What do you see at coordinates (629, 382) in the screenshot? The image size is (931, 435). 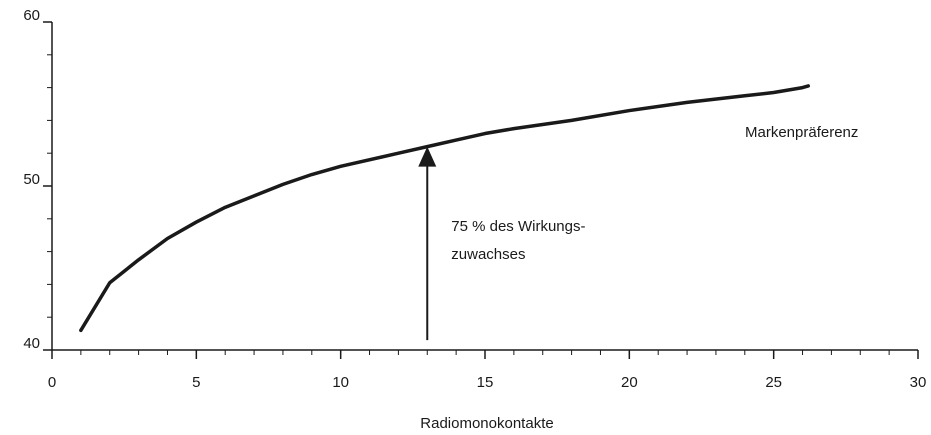 I see `x-tick-label: 20` at bounding box center [629, 382].